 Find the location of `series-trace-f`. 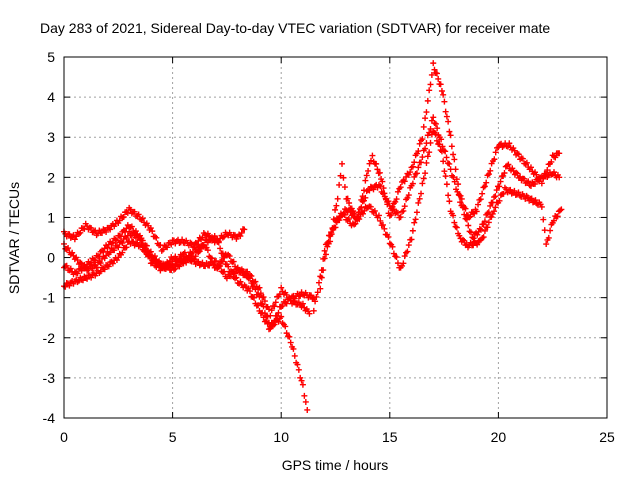

series-trace-f is located at coordinates (440, 203).